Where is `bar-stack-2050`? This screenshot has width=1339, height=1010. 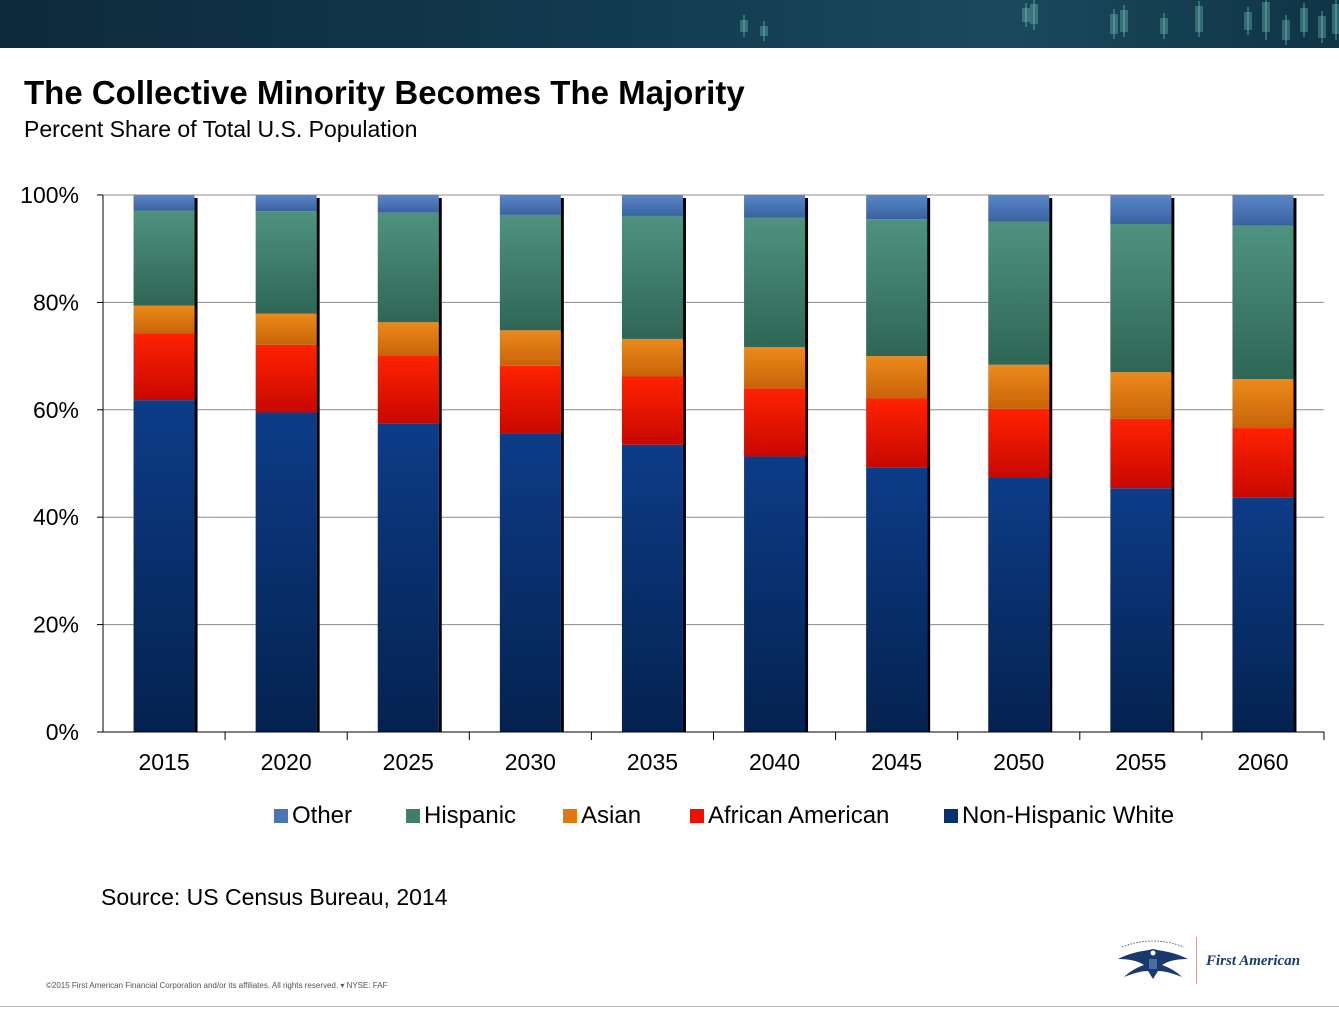
bar-stack-2050 is located at coordinates (1020, 463).